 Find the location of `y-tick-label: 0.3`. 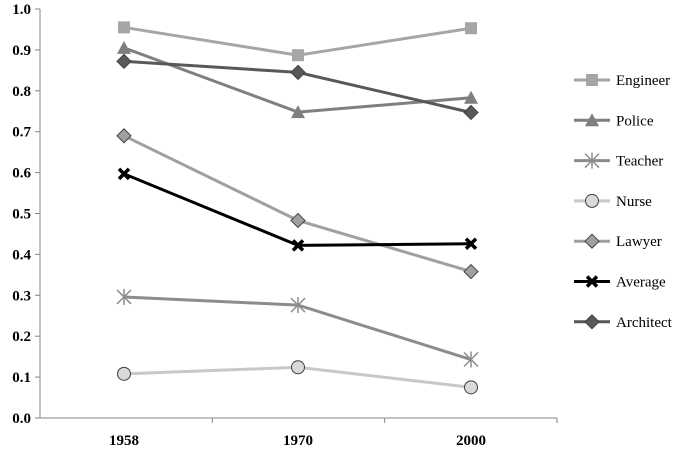

y-tick-label: 0.3 is located at coordinates (21, 296).